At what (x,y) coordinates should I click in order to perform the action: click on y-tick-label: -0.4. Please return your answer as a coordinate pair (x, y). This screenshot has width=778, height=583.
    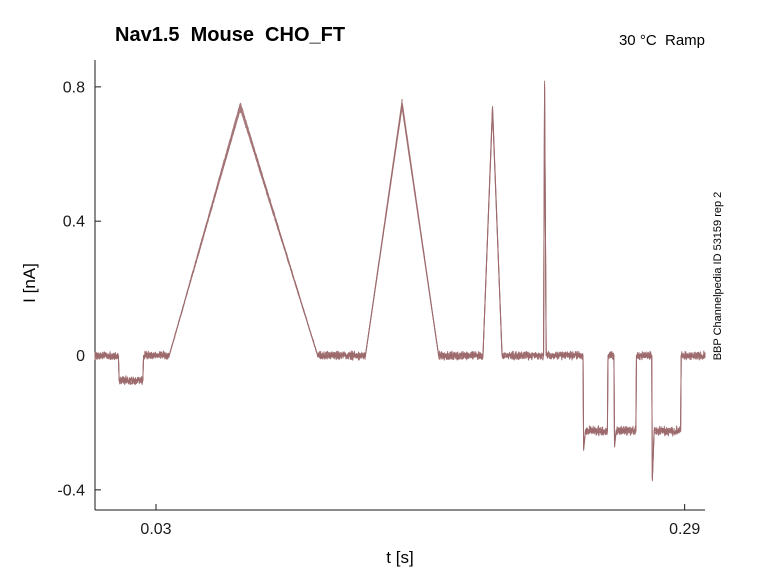
    Looking at the image, I should click on (71, 490).